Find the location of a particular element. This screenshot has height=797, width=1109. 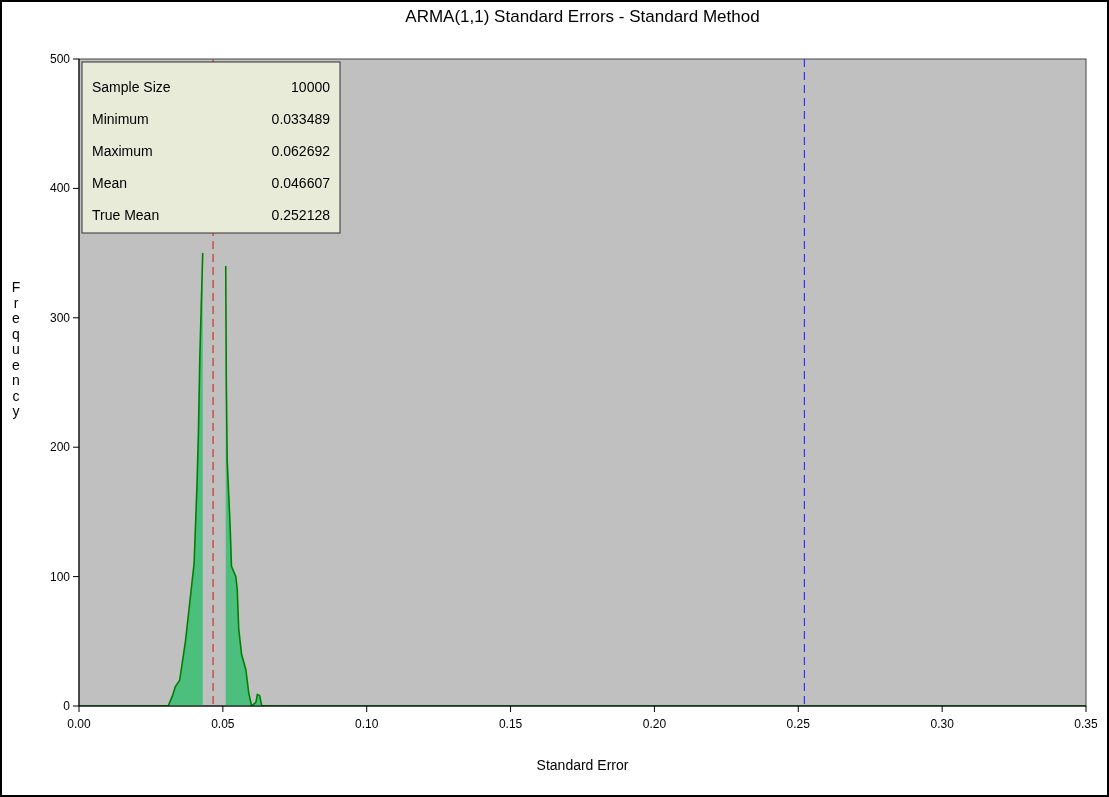

annotation: 0.252128 is located at coordinates (301, 215).